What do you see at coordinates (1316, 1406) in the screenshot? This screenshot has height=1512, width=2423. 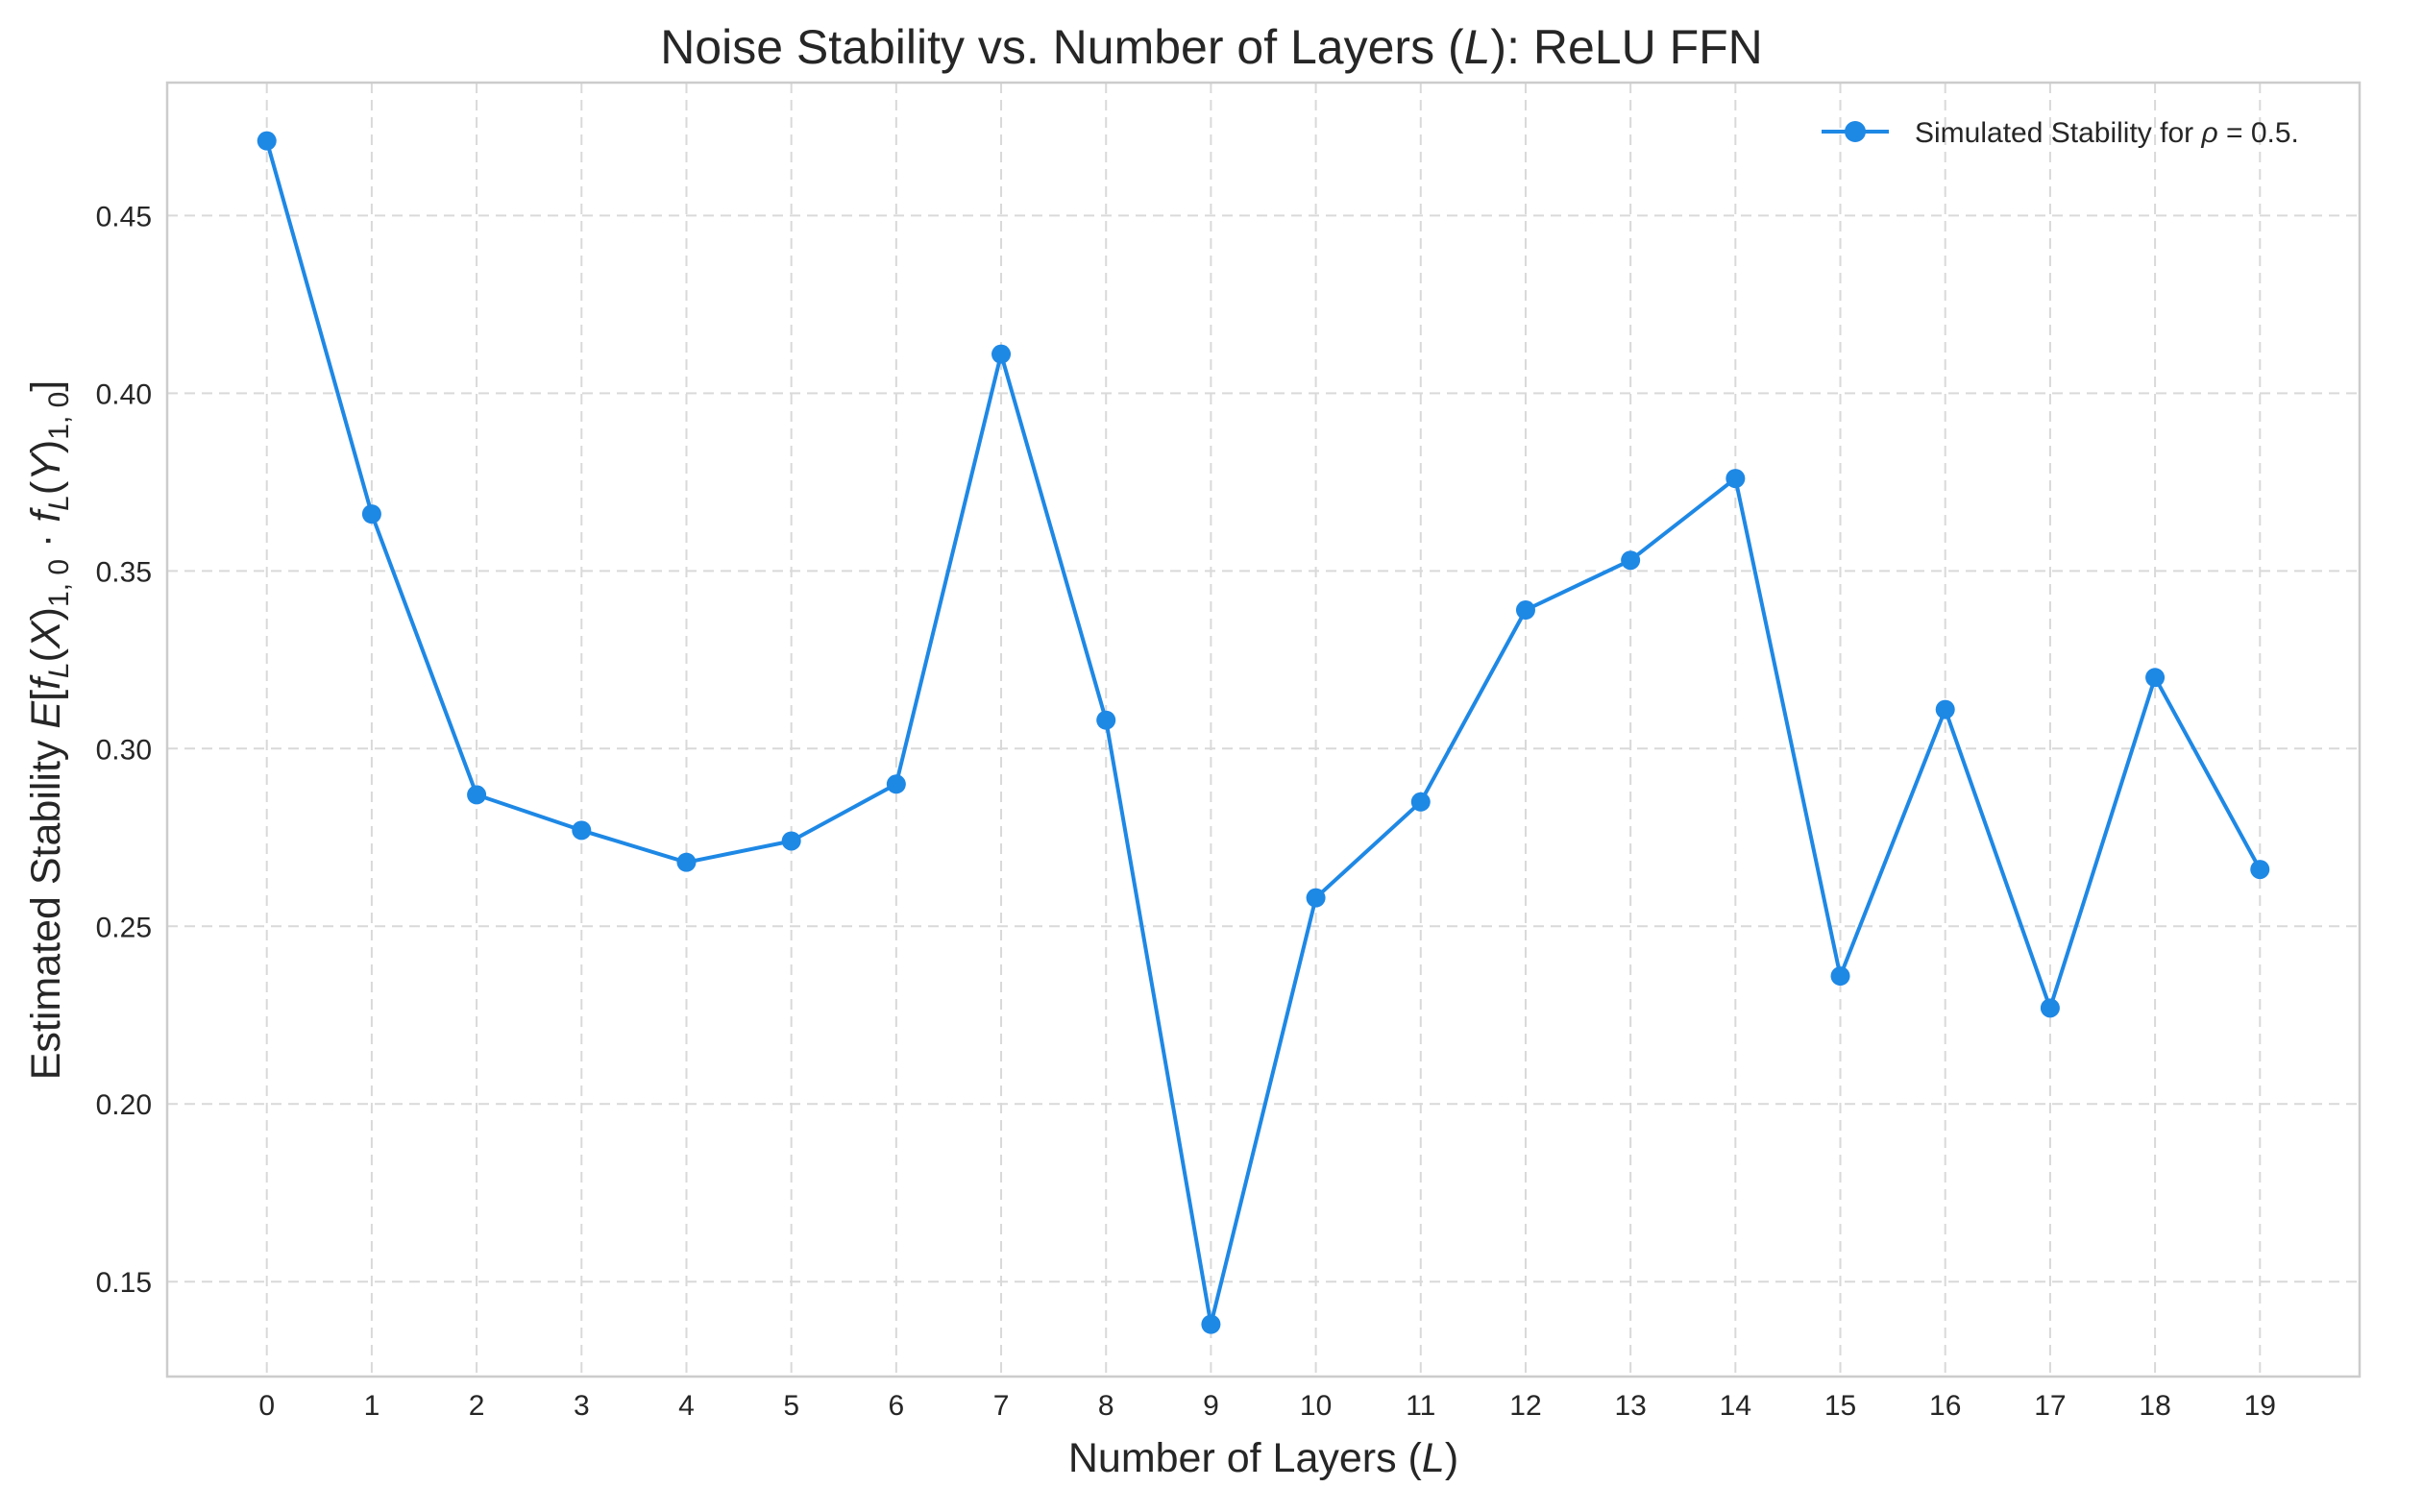 I see `x-tick-label: 10` at bounding box center [1316, 1406].